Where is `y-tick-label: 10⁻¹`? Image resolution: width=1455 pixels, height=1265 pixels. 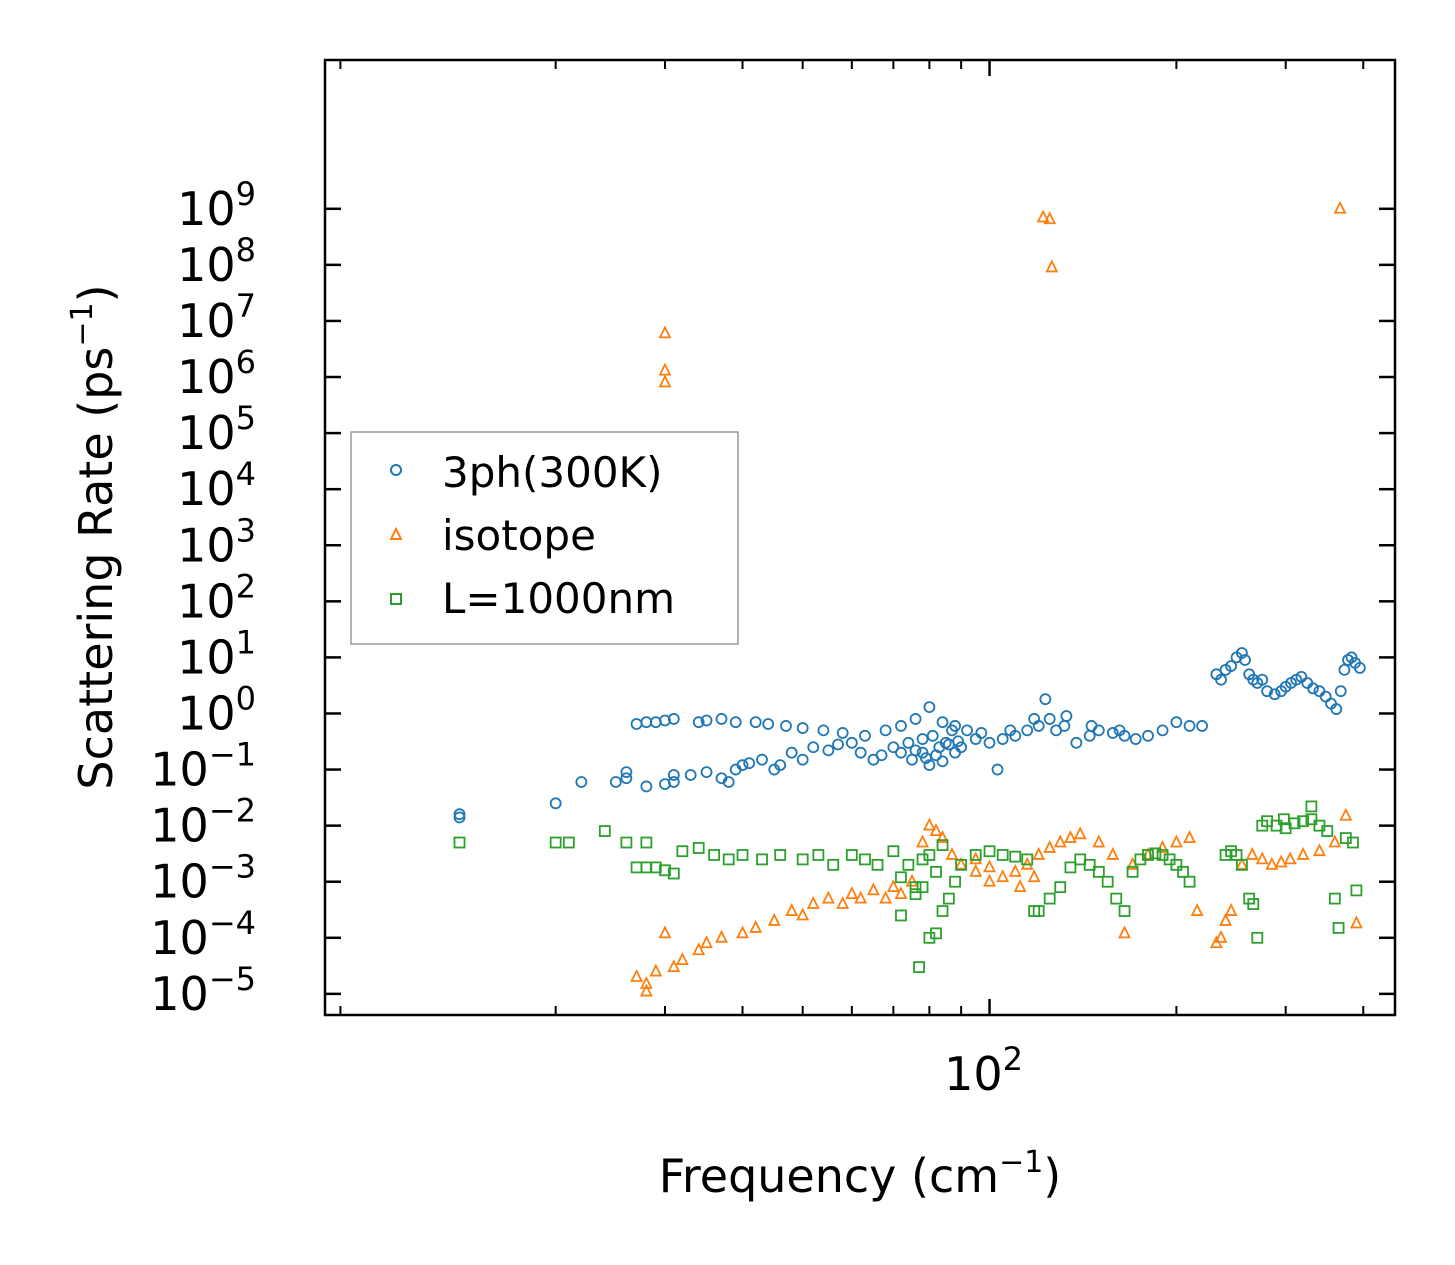 y-tick-label: 10⁻¹ is located at coordinates (203, 766).